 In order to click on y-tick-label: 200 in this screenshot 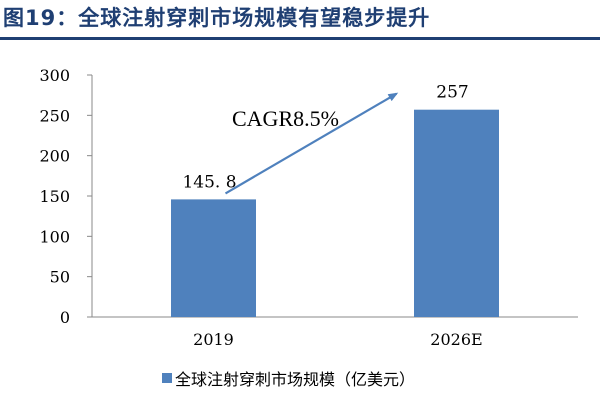, I will do `click(54, 156)`.